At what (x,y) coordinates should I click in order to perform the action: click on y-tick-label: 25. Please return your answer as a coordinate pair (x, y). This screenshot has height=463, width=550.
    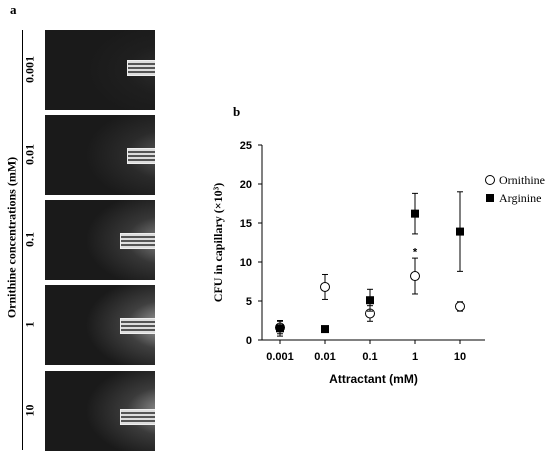
    Looking at the image, I should click on (246, 146).